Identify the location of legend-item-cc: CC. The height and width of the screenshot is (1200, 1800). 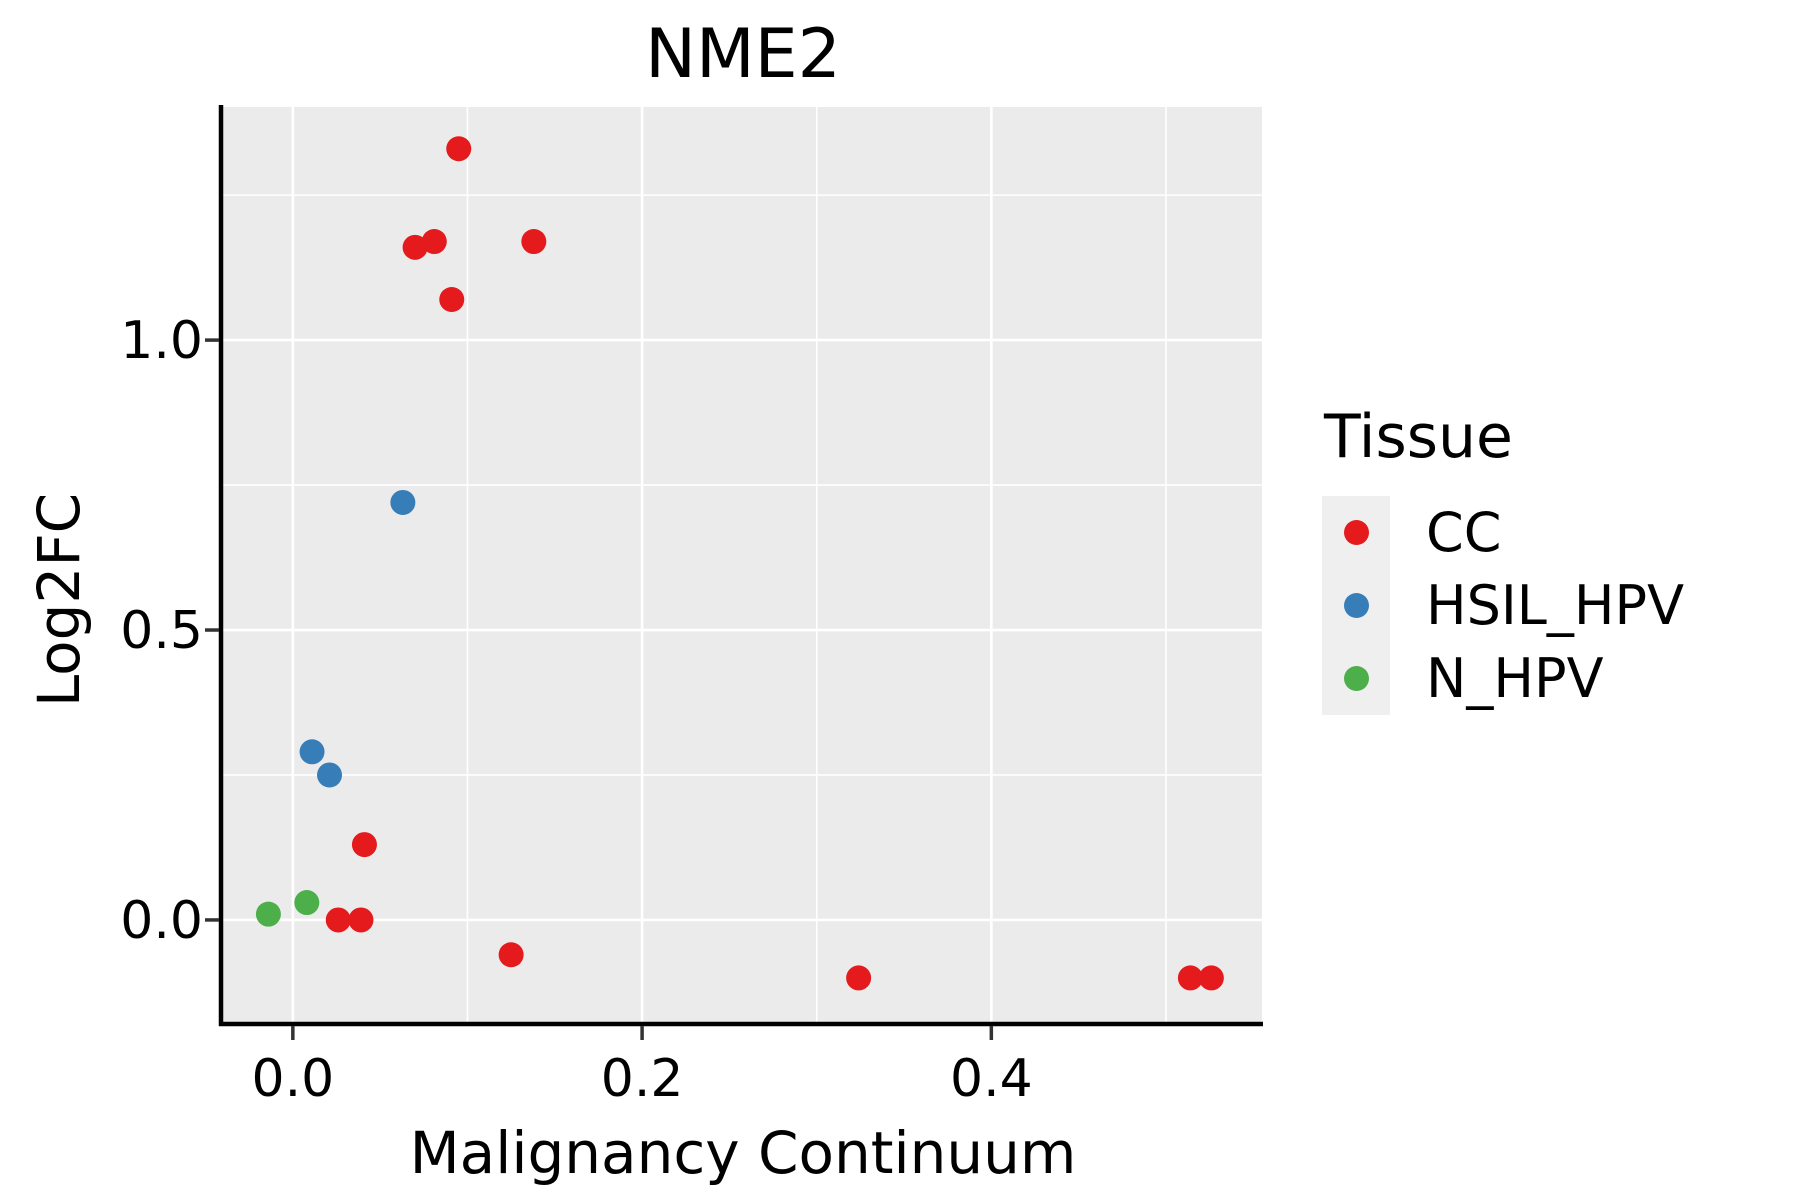
(1503, 532).